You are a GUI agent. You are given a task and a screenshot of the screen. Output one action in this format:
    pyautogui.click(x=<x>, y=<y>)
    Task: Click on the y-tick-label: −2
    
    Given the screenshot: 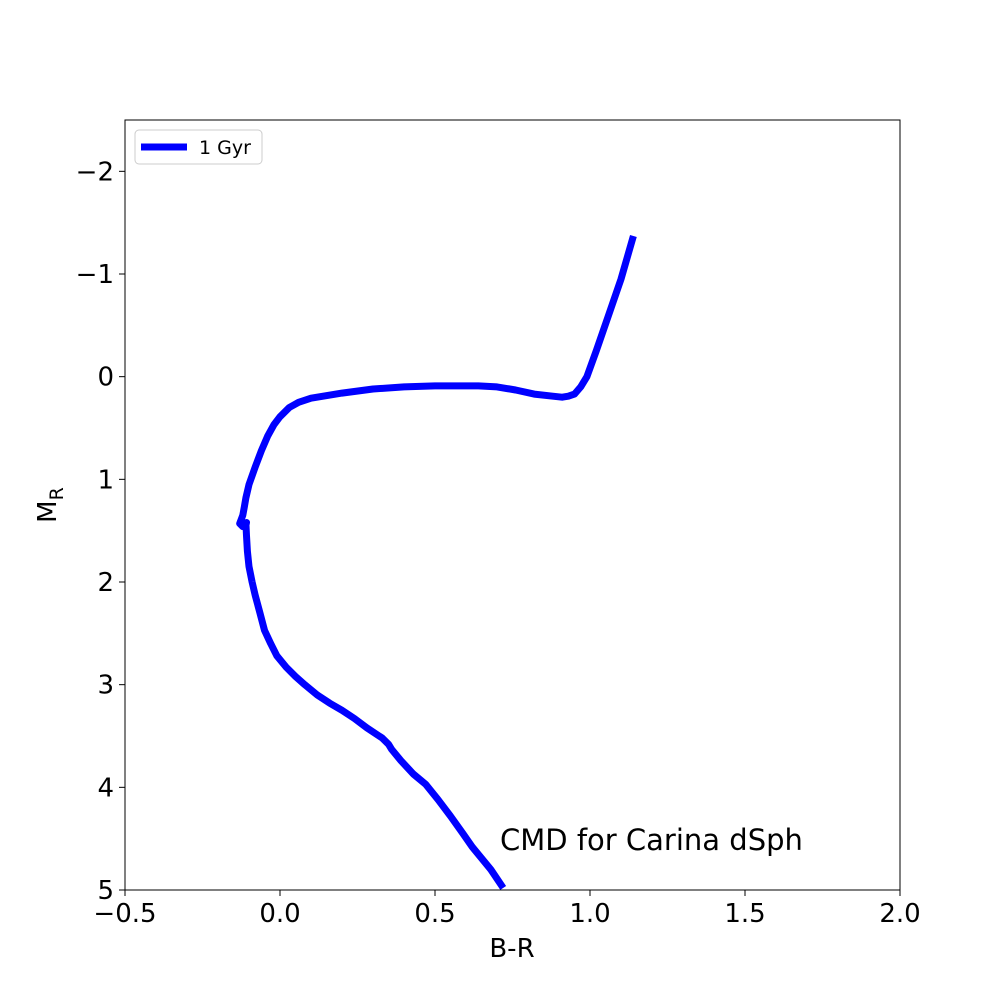 What is the action you would take?
    pyautogui.click(x=95, y=172)
    